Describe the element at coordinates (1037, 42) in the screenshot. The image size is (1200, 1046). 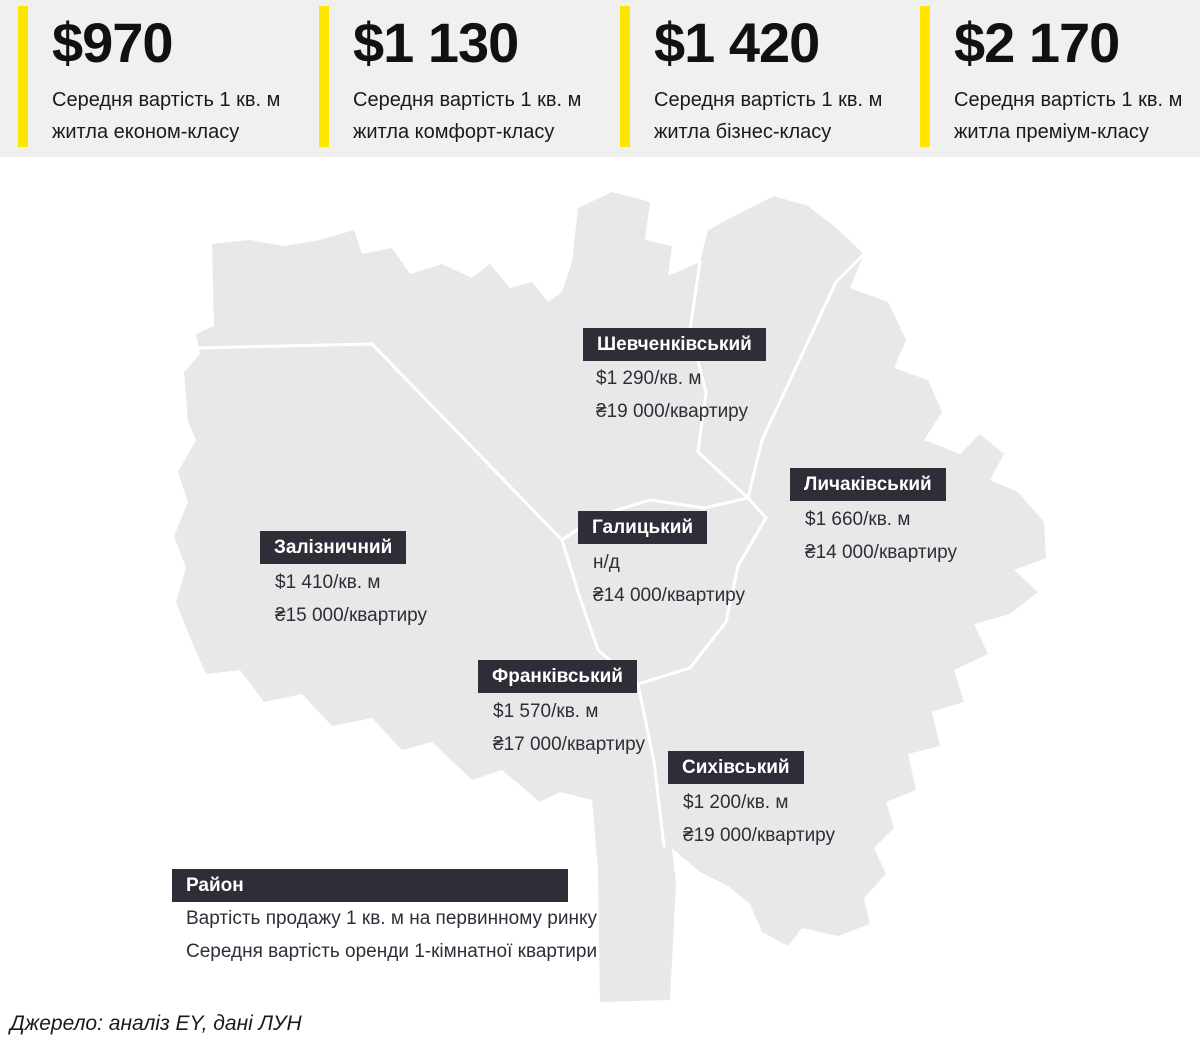
I see `stat-value: $2 170` at that location.